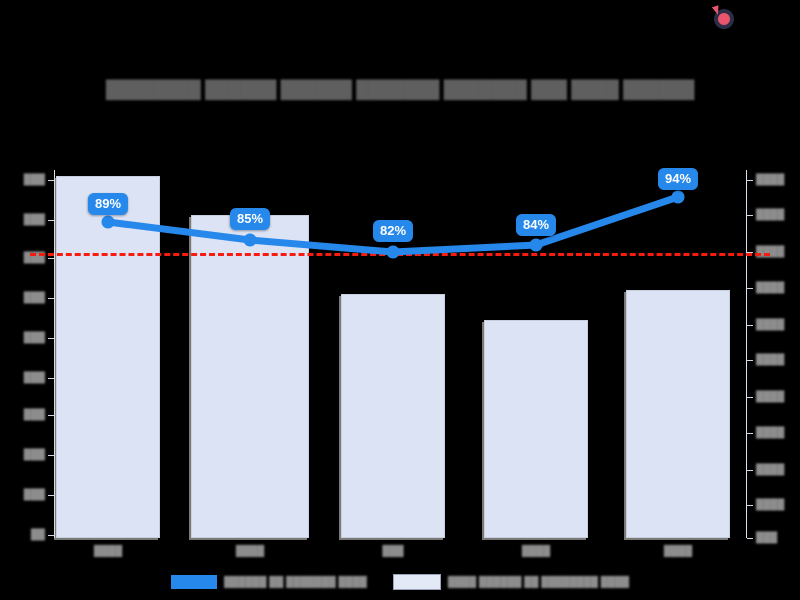  Describe the element at coordinates (108, 551) in the screenshot. I see `x-axis-label-1: ████` at that location.